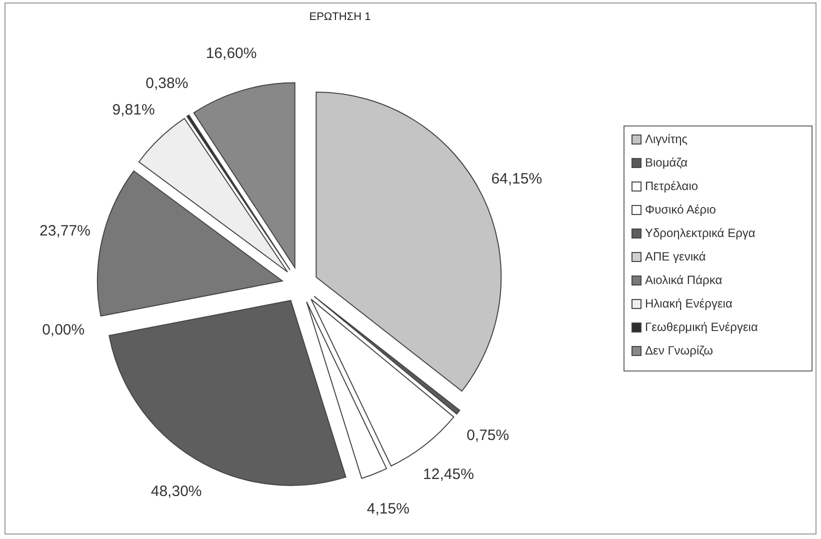 The image size is (821, 539). What do you see at coordinates (679, 351) in the screenshot?
I see `legend-label: Δεν Γνωρίζω` at bounding box center [679, 351].